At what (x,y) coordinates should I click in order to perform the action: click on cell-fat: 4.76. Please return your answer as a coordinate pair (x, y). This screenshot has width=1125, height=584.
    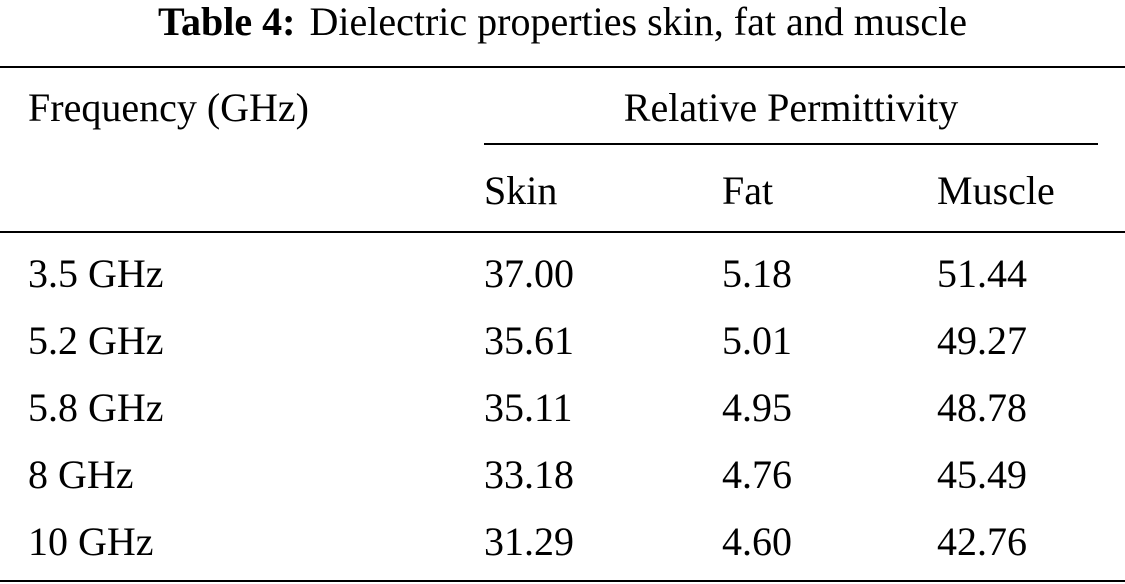
    Looking at the image, I should click on (757, 474).